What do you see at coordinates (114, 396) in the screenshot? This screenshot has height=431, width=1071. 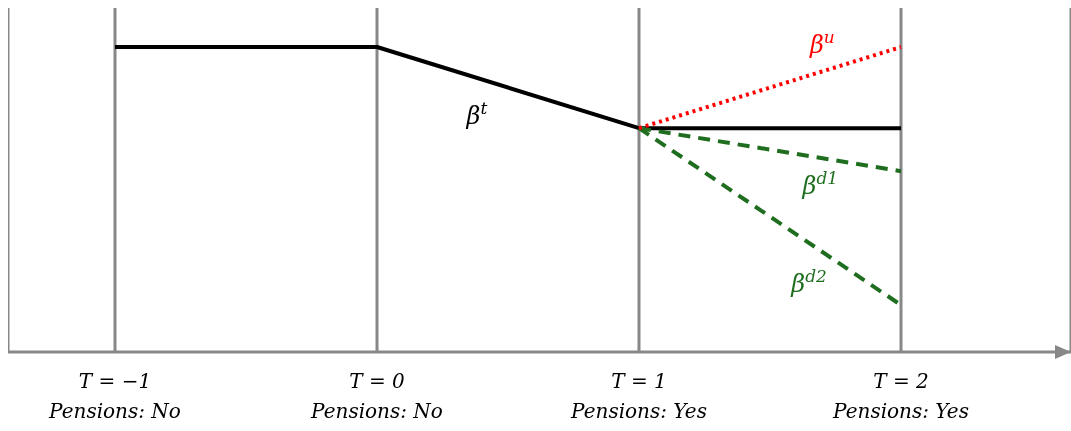 I see `x-tick-label: T = −1 Pensions: No` at bounding box center [114, 396].